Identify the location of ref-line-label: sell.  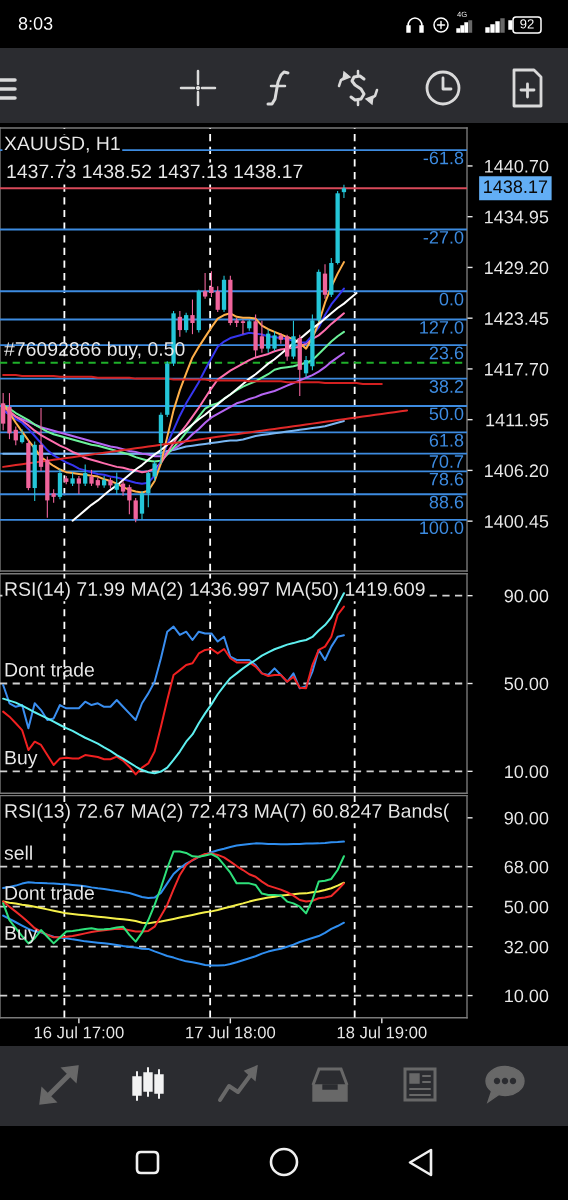
(18, 852).